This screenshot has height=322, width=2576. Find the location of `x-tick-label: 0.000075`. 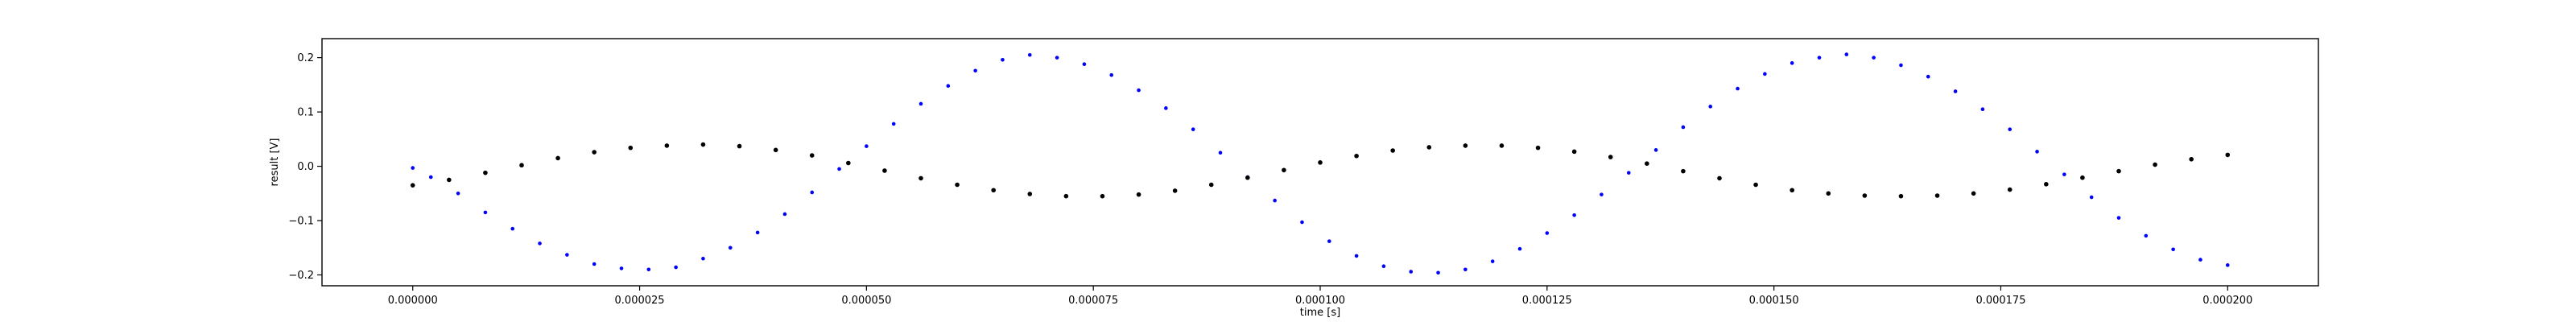

x-tick-label: 0.000075 is located at coordinates (1093, 301).